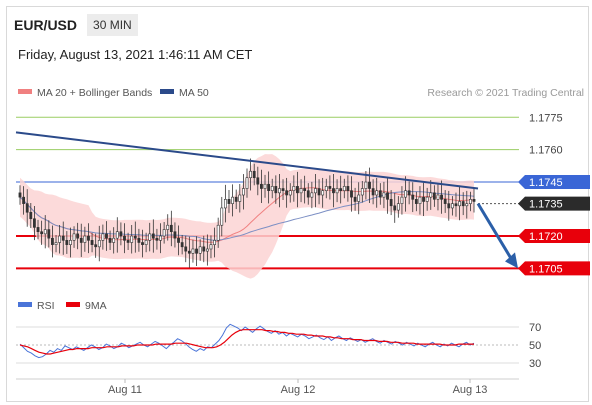 Image resolution: width=592 pixels, height=405 pixels. I want to click on level-label-3: 1.1735, so click(546, 205).